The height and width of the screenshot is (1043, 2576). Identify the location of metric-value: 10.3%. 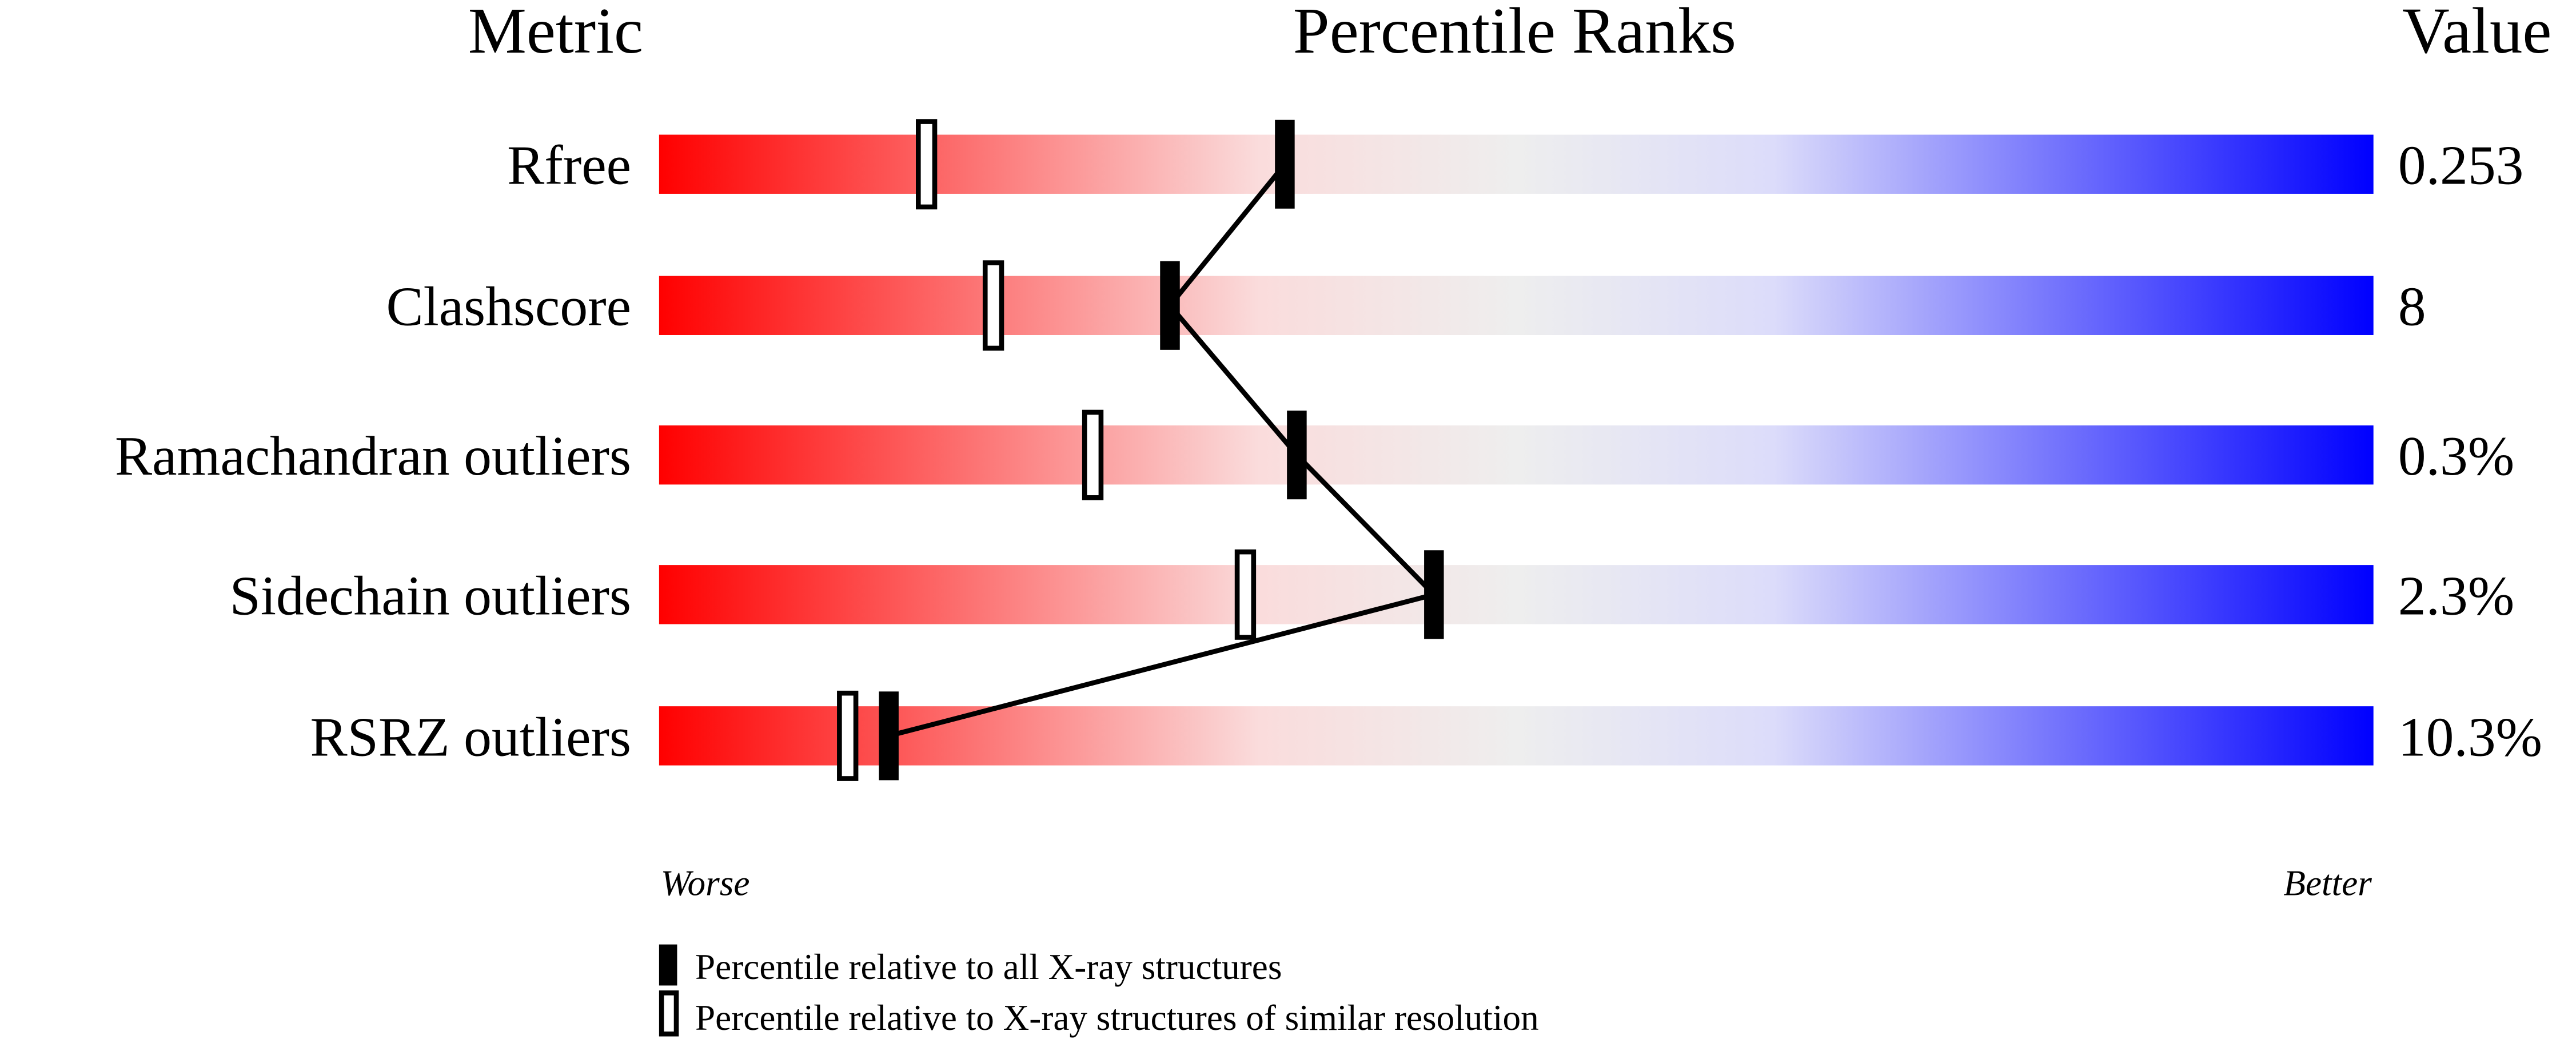
(2470, 737).